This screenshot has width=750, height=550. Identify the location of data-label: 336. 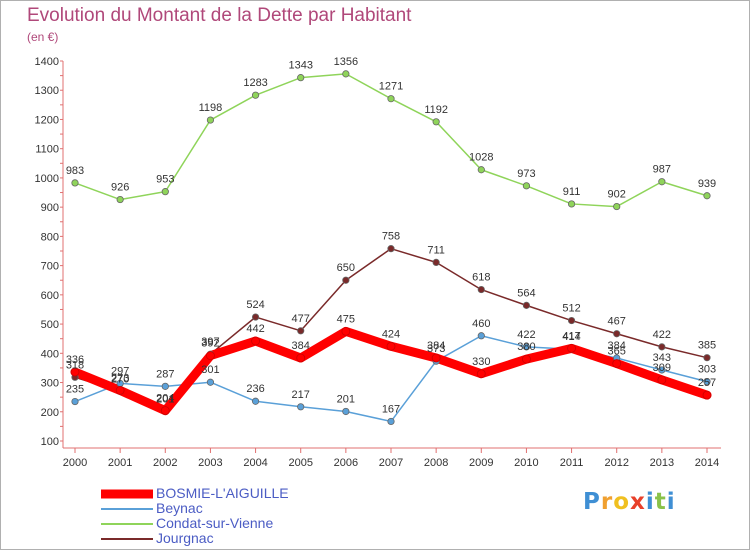
(75, 360).